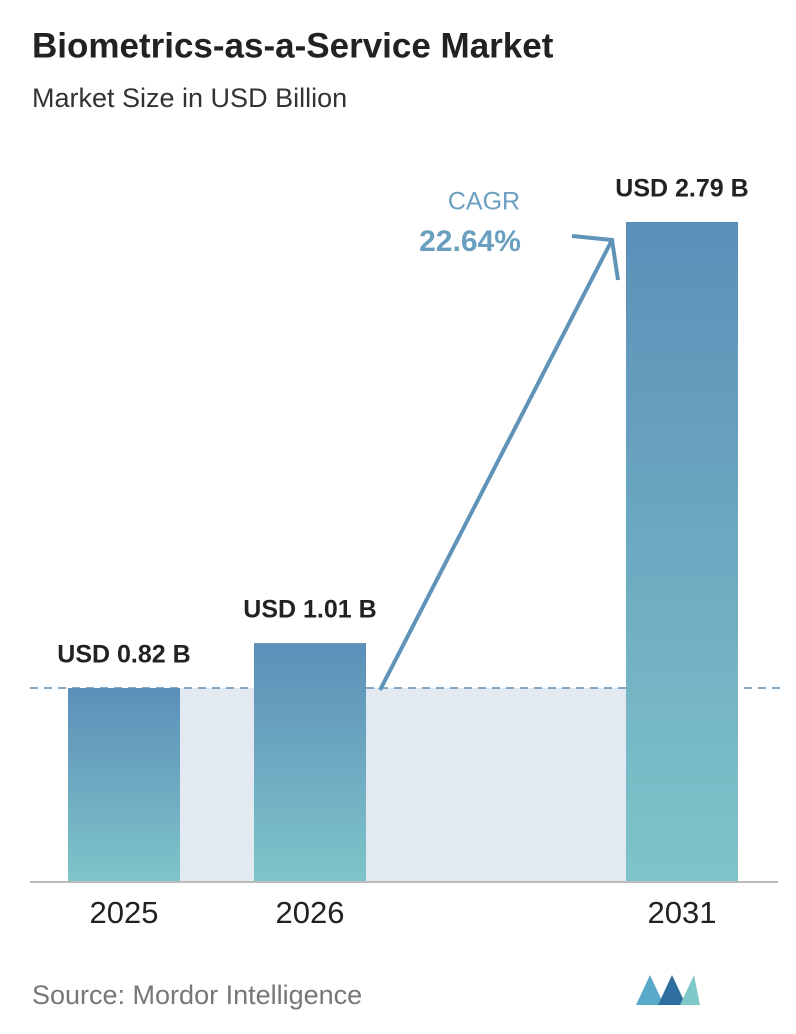 This screenshot has height=1034, width=796. I want to click on value-label: USD 1.01 B, so click(309, 610).